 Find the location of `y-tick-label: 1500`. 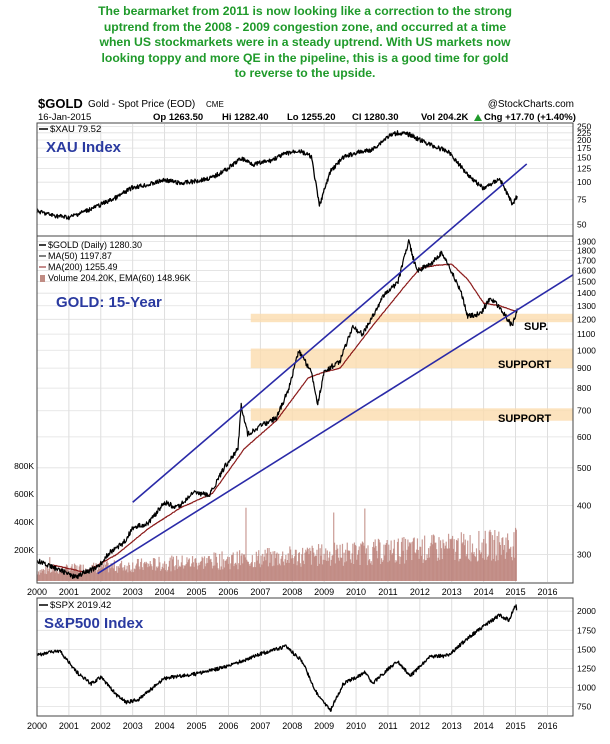

y-tick-label: 1500 is located at coordinates (586, 649).